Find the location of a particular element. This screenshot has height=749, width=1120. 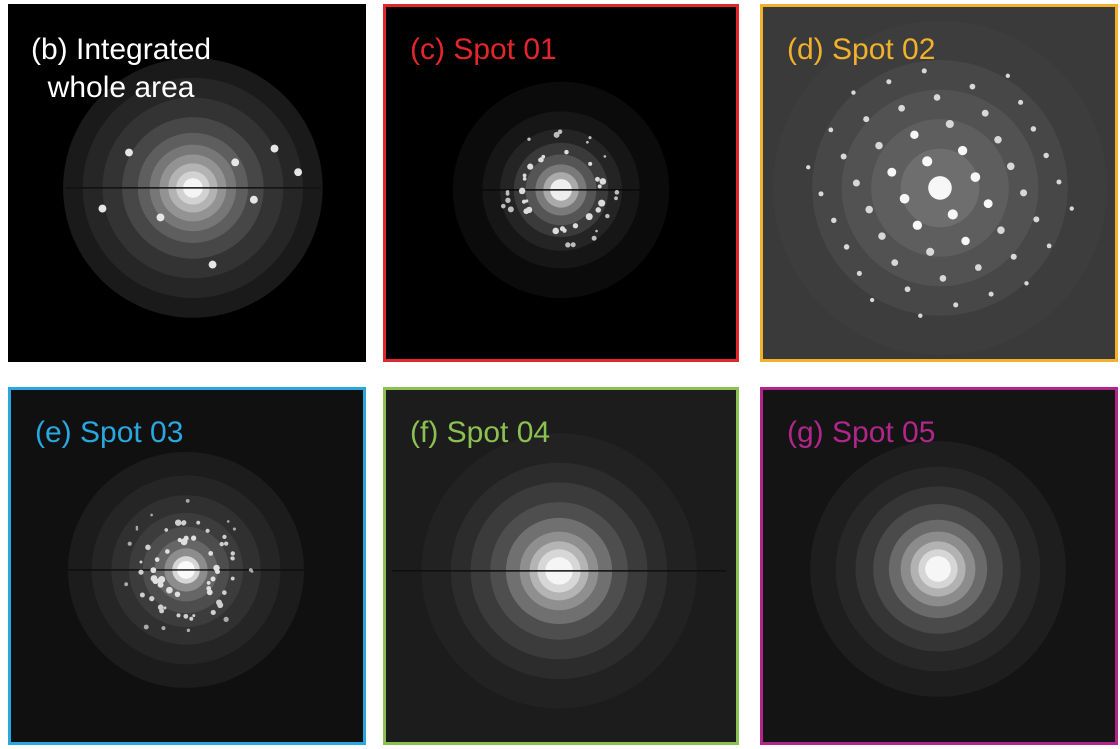

diffraction-pattern-e is located at coordinates (186, 569).